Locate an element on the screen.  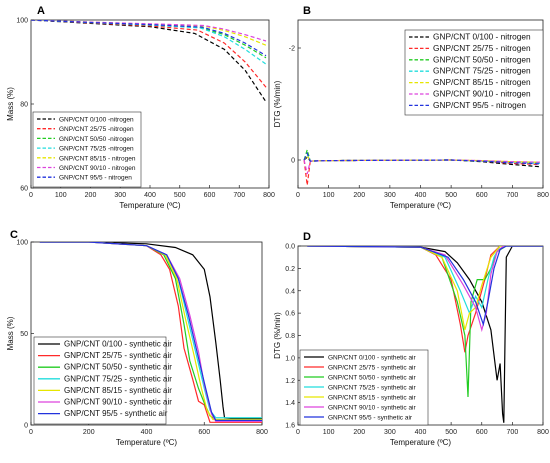
y-tick-label: 0.0 is located at coordinates (290, 247).